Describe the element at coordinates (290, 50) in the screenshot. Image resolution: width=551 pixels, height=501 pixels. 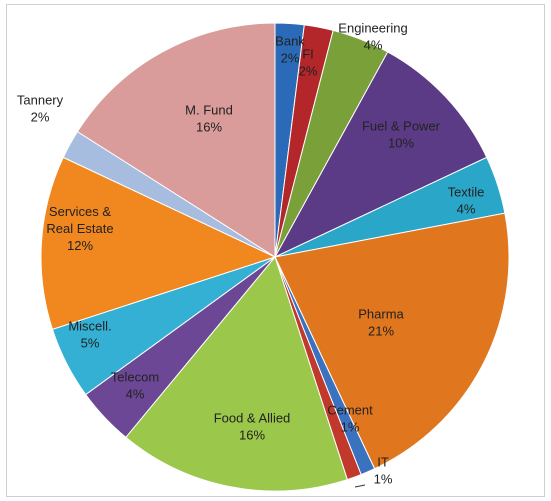
I see `slice-label-bank: Bank 2%` at that location.